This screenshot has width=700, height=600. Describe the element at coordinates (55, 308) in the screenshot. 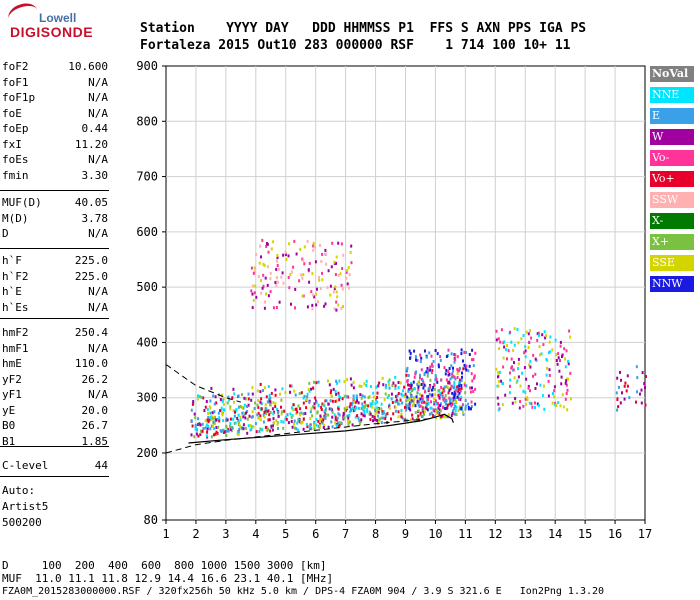

I see `param-row-hEs: h`Es N/A` at that location.